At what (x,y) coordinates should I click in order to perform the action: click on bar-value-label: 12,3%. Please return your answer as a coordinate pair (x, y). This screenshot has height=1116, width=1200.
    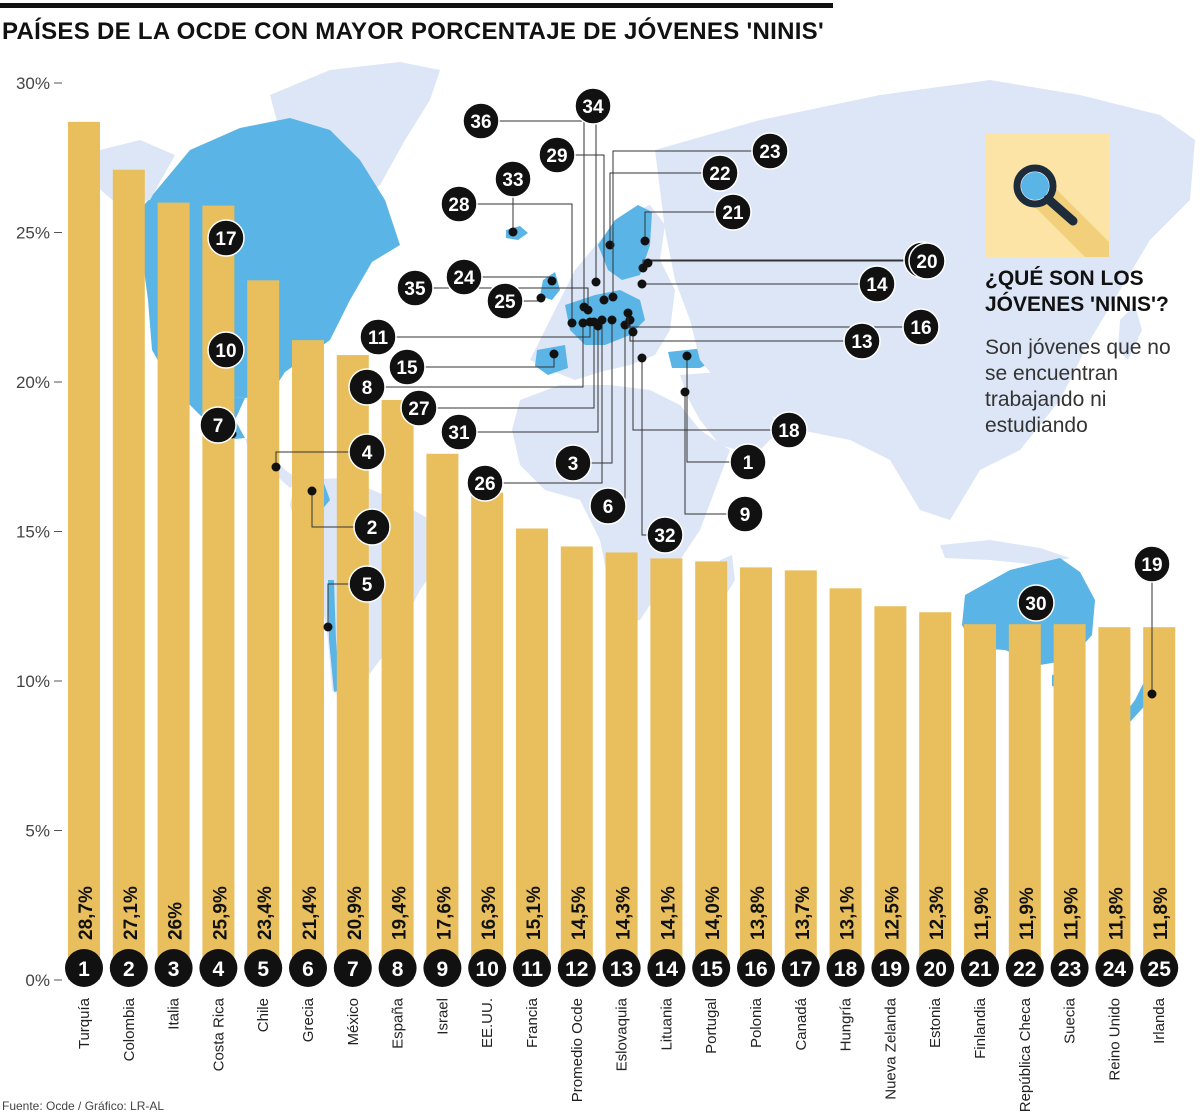
    Looking at the image, I should click on (937, 913).